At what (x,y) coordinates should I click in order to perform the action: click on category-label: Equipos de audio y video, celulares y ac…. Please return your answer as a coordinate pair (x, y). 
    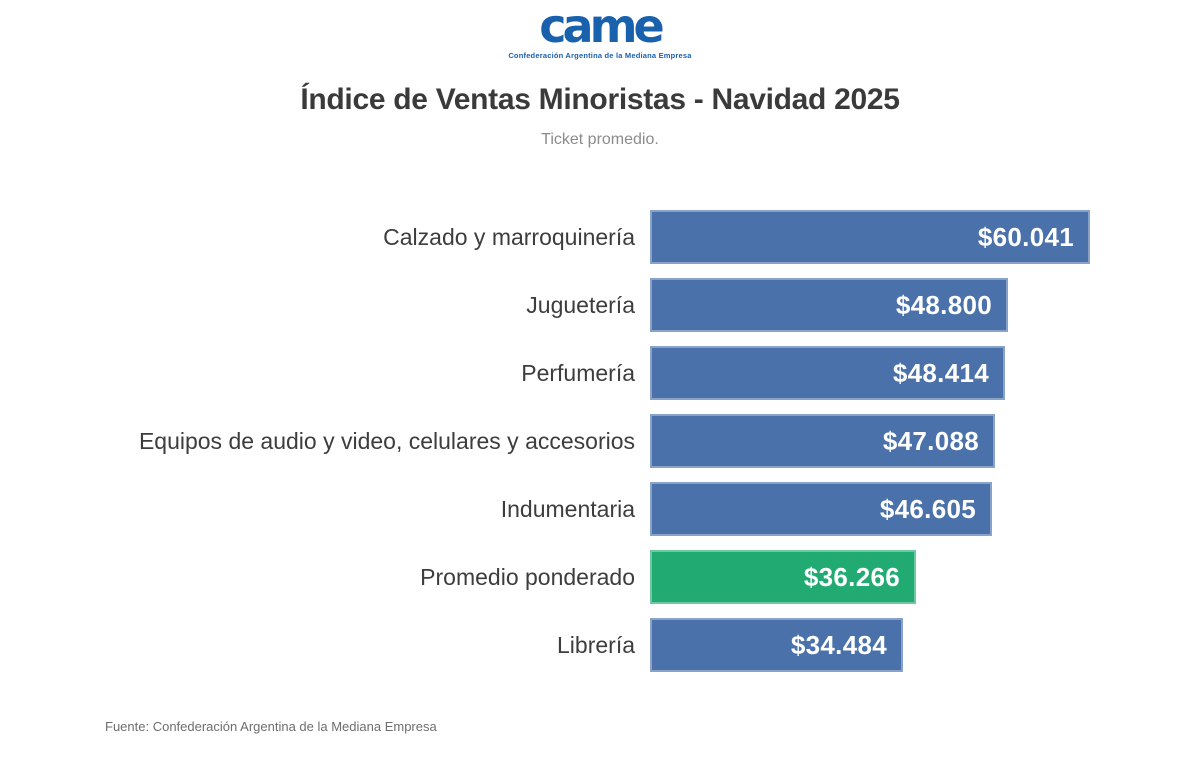
    Looking at the image, I should click on (386, 440).